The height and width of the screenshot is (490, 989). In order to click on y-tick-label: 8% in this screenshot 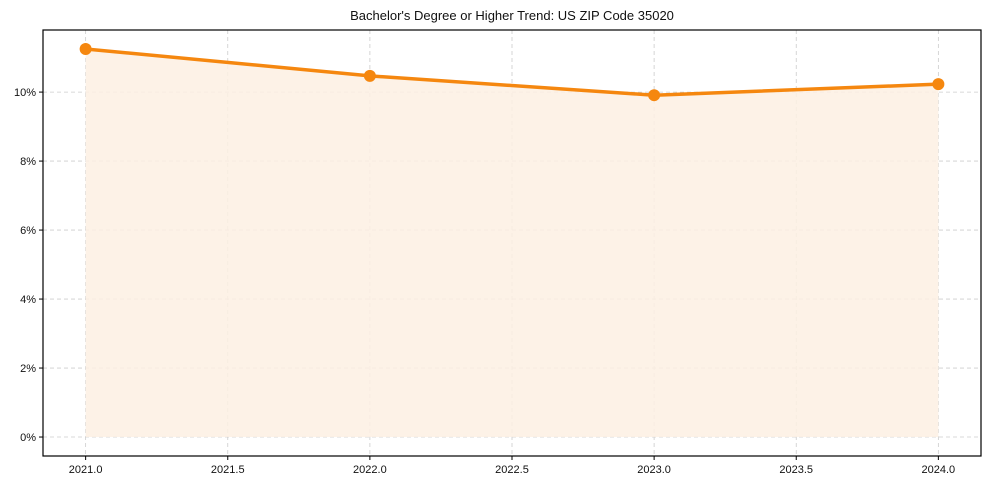, I will do `click(28, 162)`.